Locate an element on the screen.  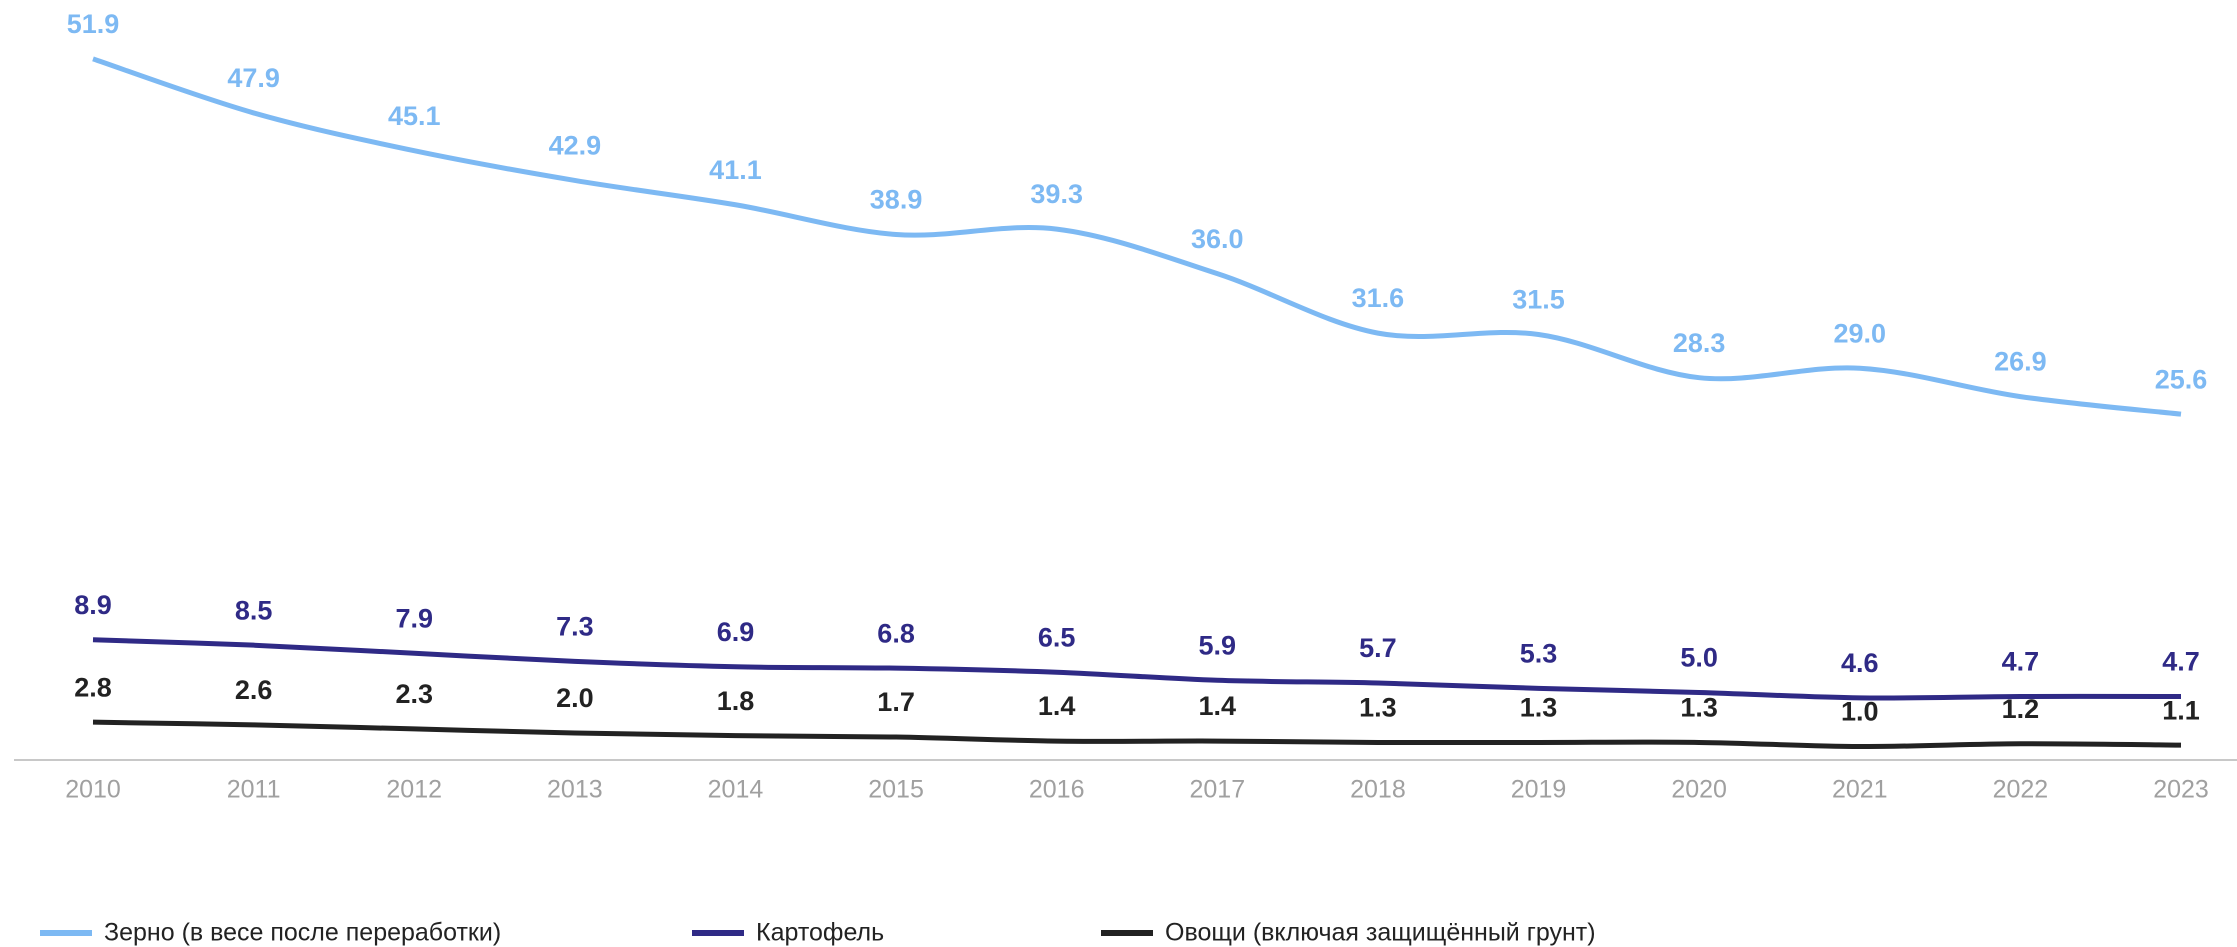
legend-label: Овощи (включая защищённый грунт) is located at coordinates (1380, 933).